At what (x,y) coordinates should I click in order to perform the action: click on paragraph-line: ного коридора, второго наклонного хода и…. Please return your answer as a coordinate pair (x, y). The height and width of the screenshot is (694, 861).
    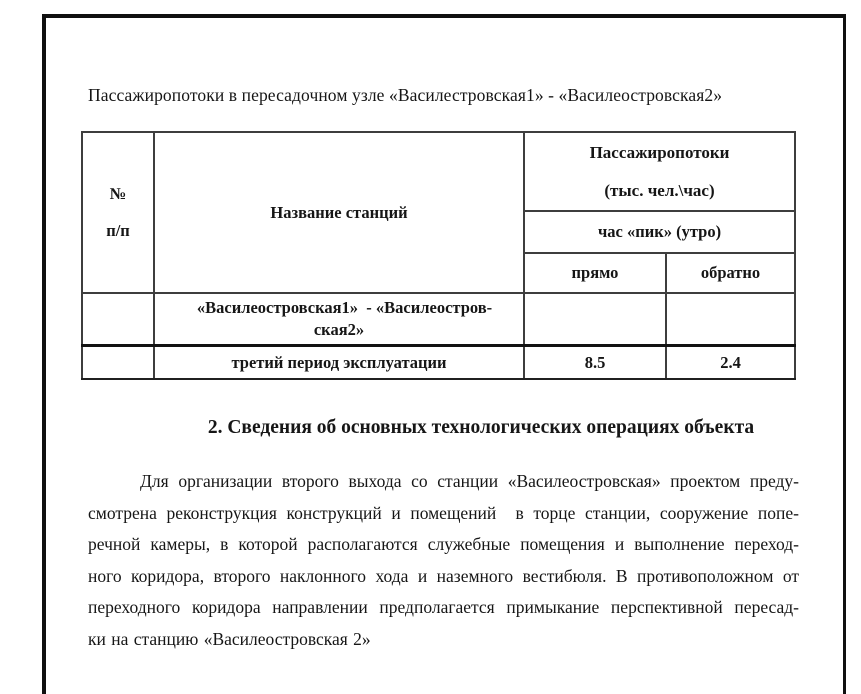
    Looking at the image, I should click on (443, 575).